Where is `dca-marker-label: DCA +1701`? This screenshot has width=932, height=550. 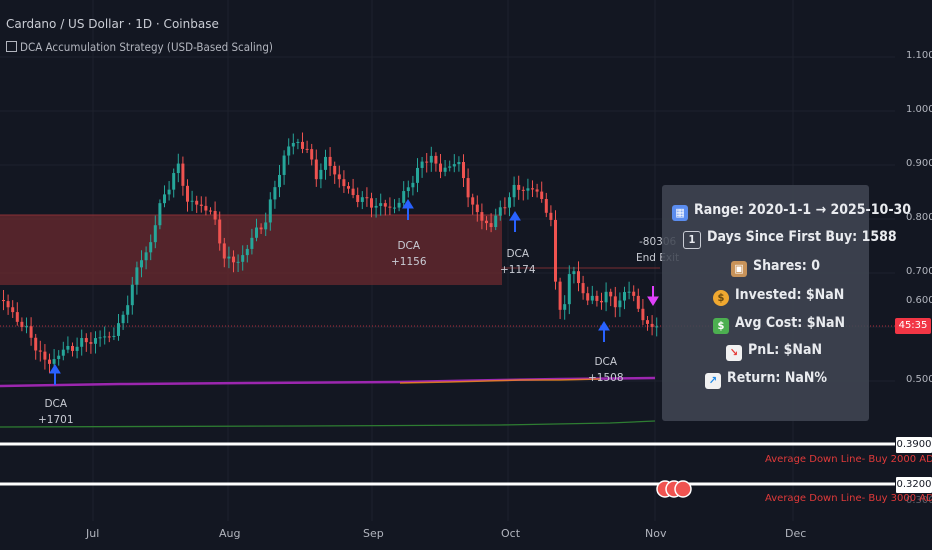 dca-marker-label: DCA +1701 is located at coordinates (56, 412).